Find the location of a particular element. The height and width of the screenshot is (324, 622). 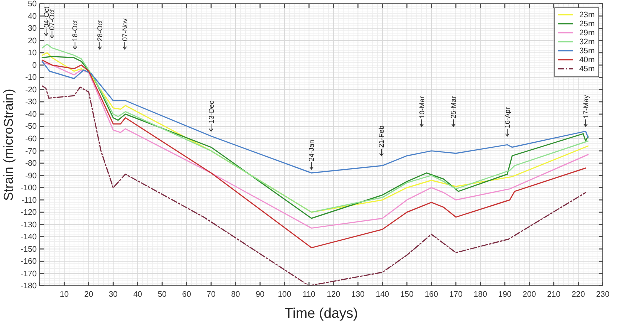

y-axis-title: Strain (microStrain) is located at coordinates (8, 145).